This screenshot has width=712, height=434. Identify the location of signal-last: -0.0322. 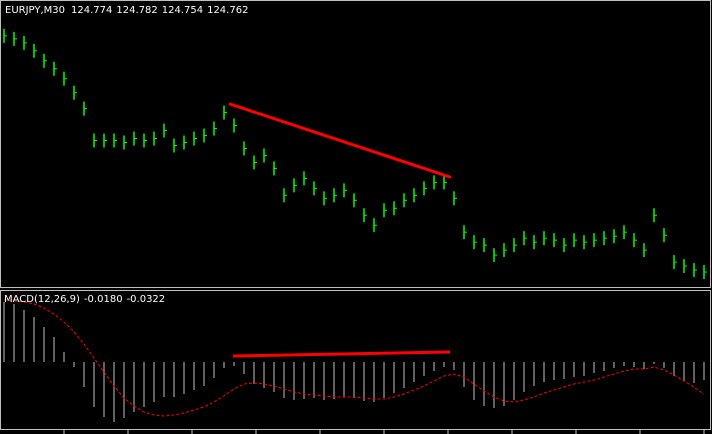
(146, 299).